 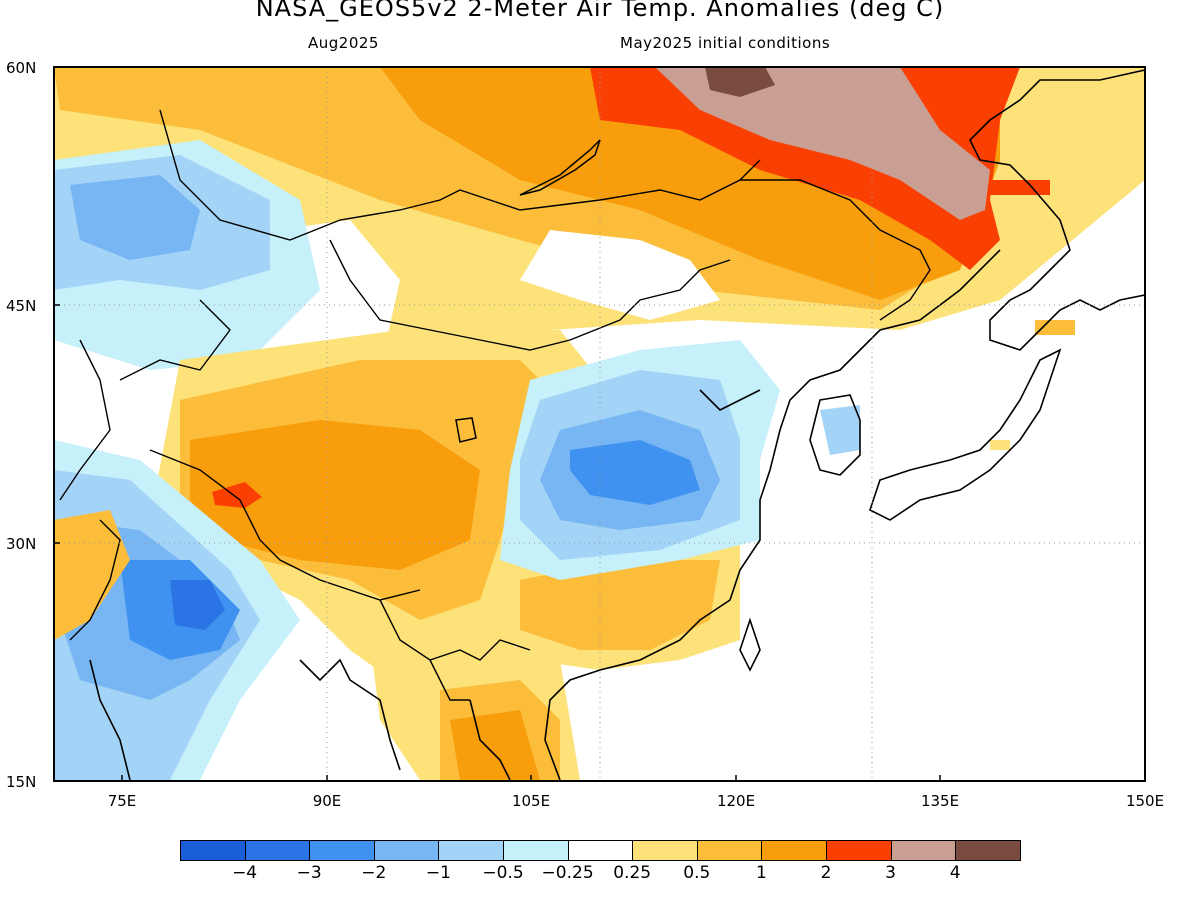 What do you see at coordinates (21, 544) in the screenshot?
I see `lat-label-30n: 30N` at bounding box center [21, 544].